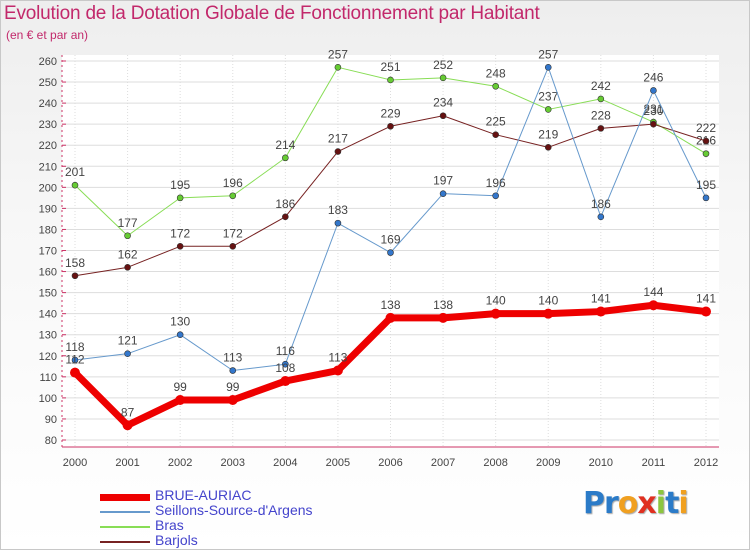  I want to click on y-tick-label: 110, so click(48, 378).